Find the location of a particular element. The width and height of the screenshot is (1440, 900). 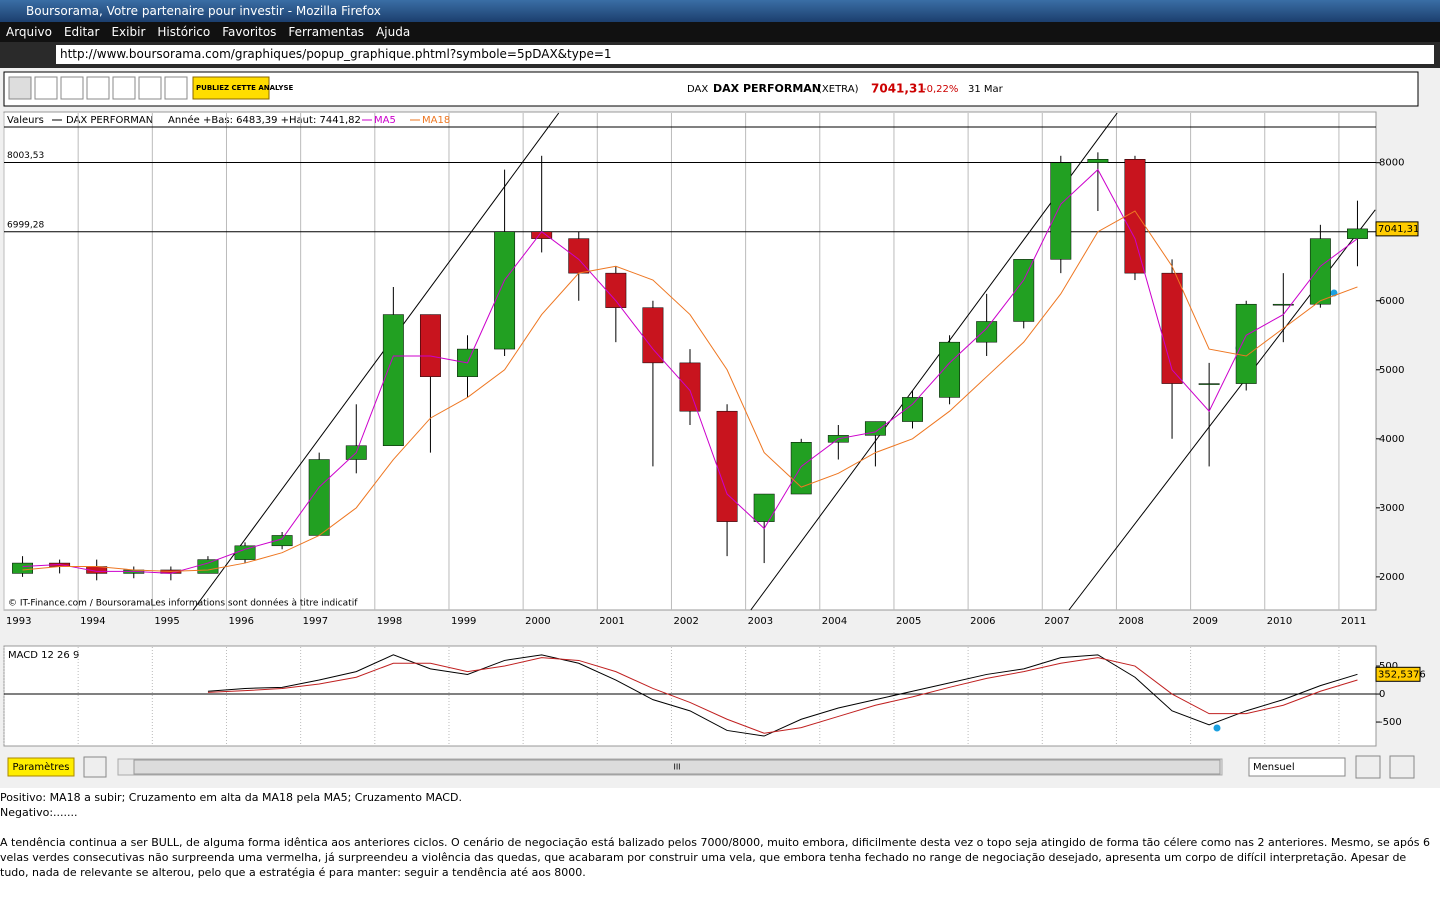

x-tick-label: 2003 is located at coordinates (760, 621).